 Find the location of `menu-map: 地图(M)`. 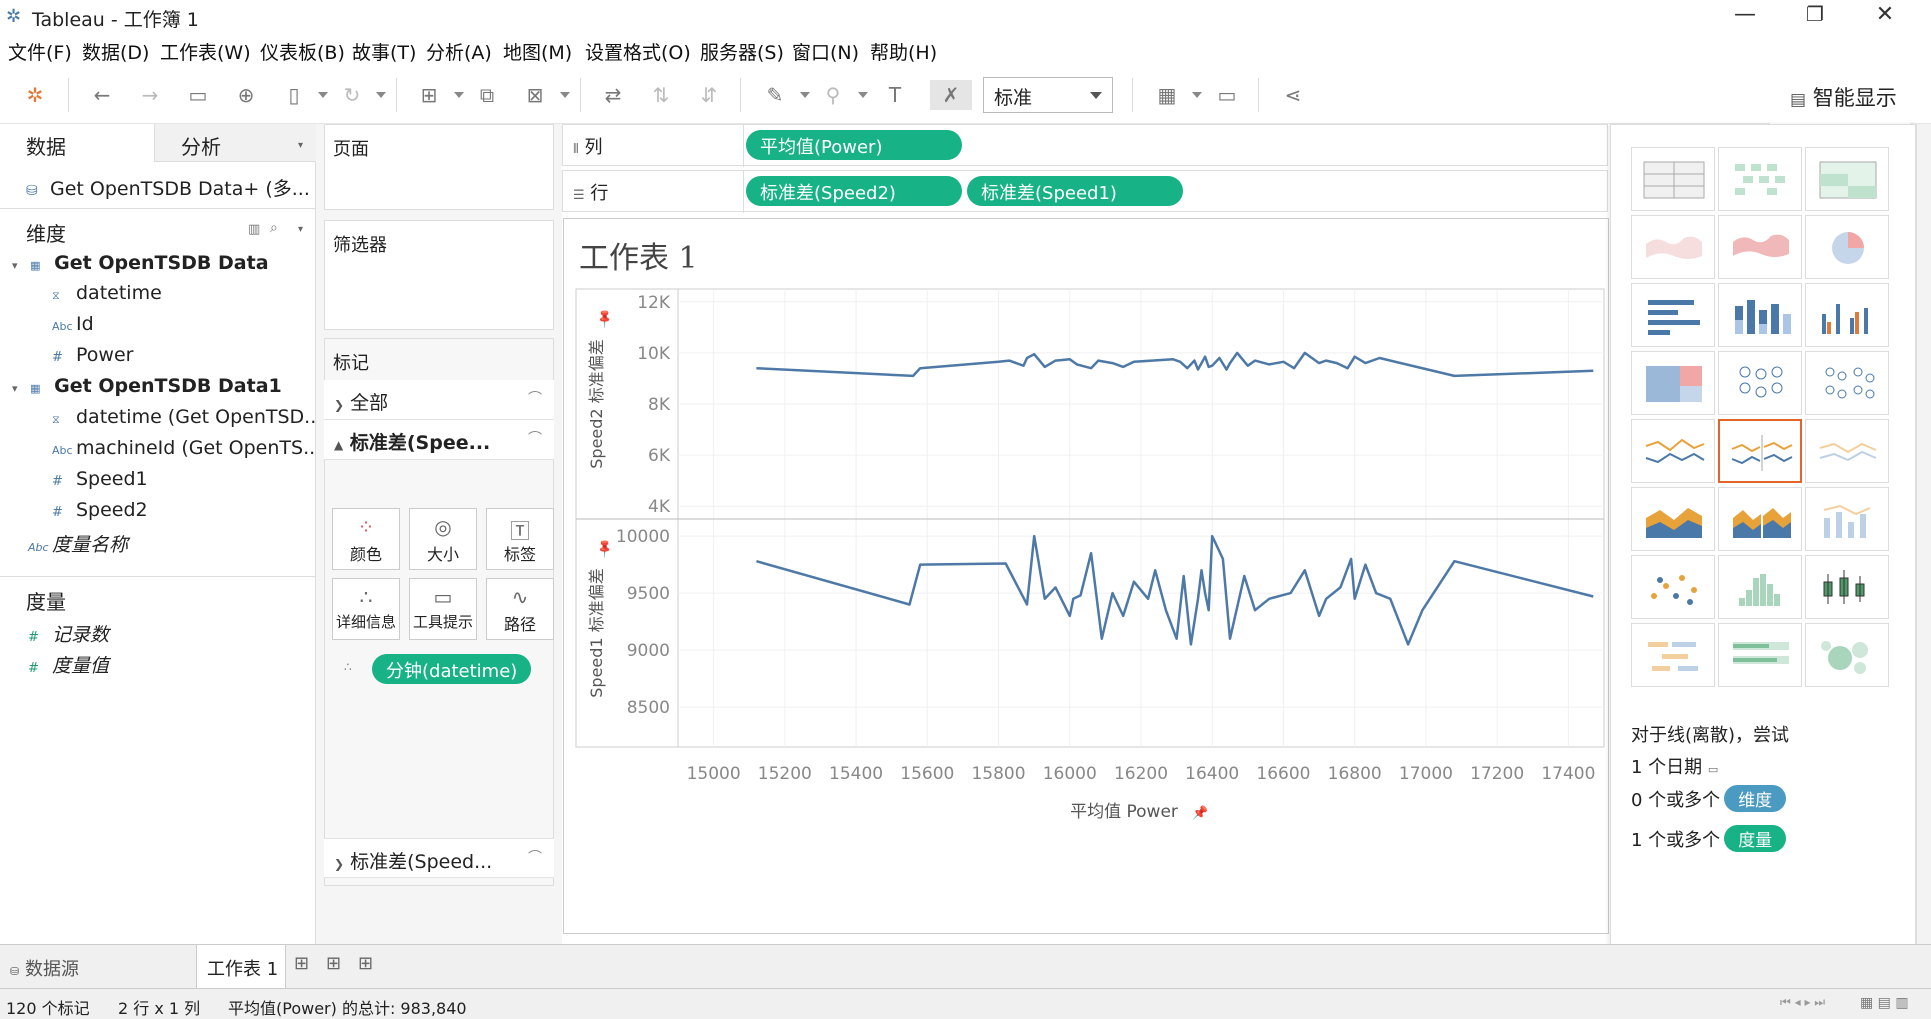

menu-map: 地图(M) is located at coordinates (538, 53).